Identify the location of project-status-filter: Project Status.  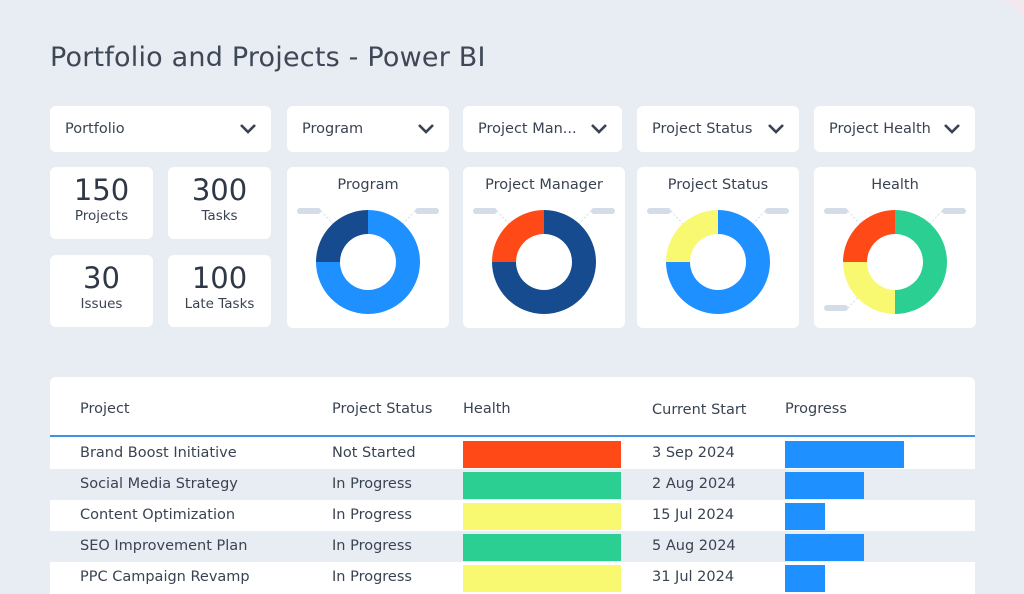
(718, 129).